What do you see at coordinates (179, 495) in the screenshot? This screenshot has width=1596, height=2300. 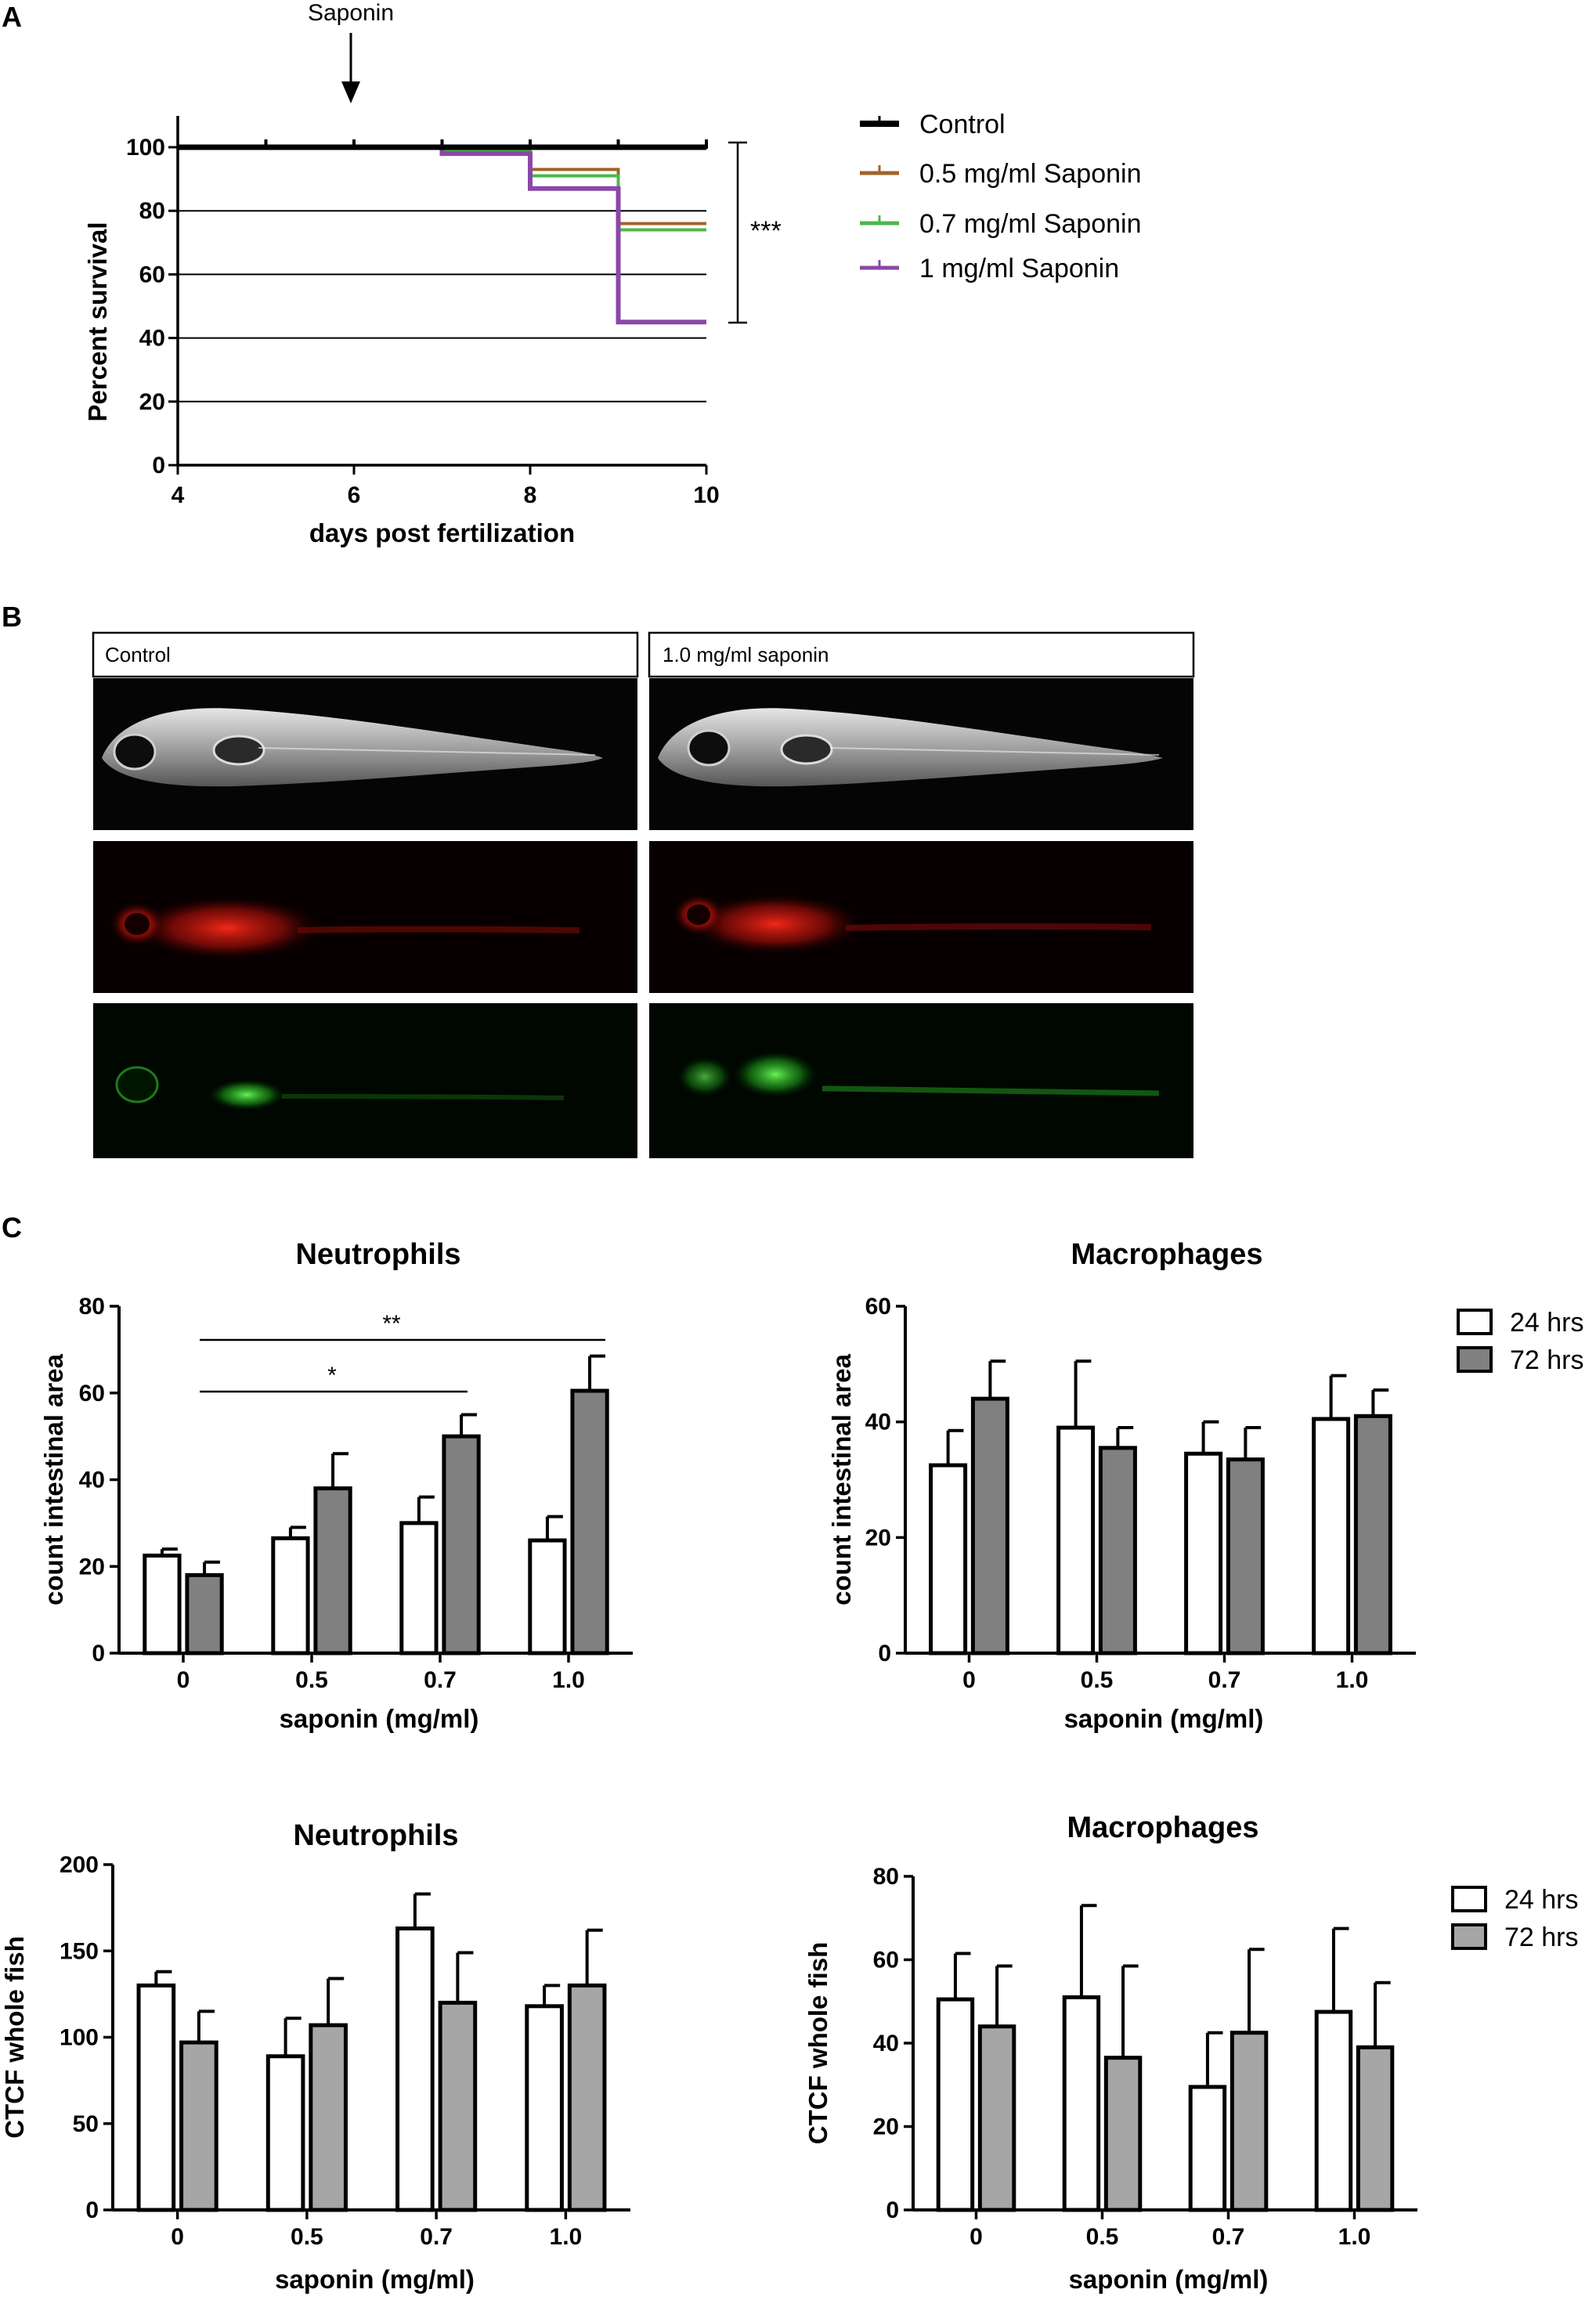 I see `survival-x-tick-label: 4` at bounding box center [179, 495].